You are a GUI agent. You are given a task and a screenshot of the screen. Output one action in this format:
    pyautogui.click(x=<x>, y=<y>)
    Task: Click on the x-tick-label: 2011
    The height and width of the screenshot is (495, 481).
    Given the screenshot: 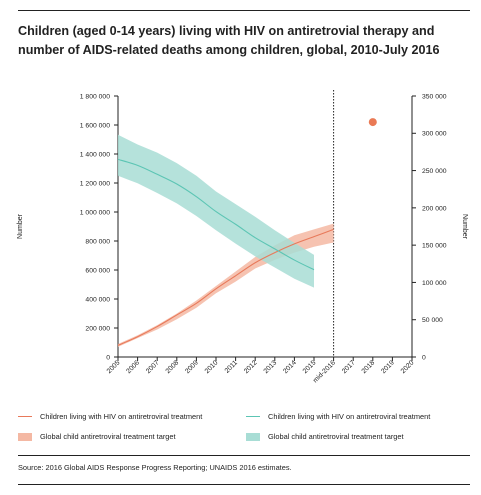 What is the action you would take?
    pyautogui.click(x=231, y=366)
    